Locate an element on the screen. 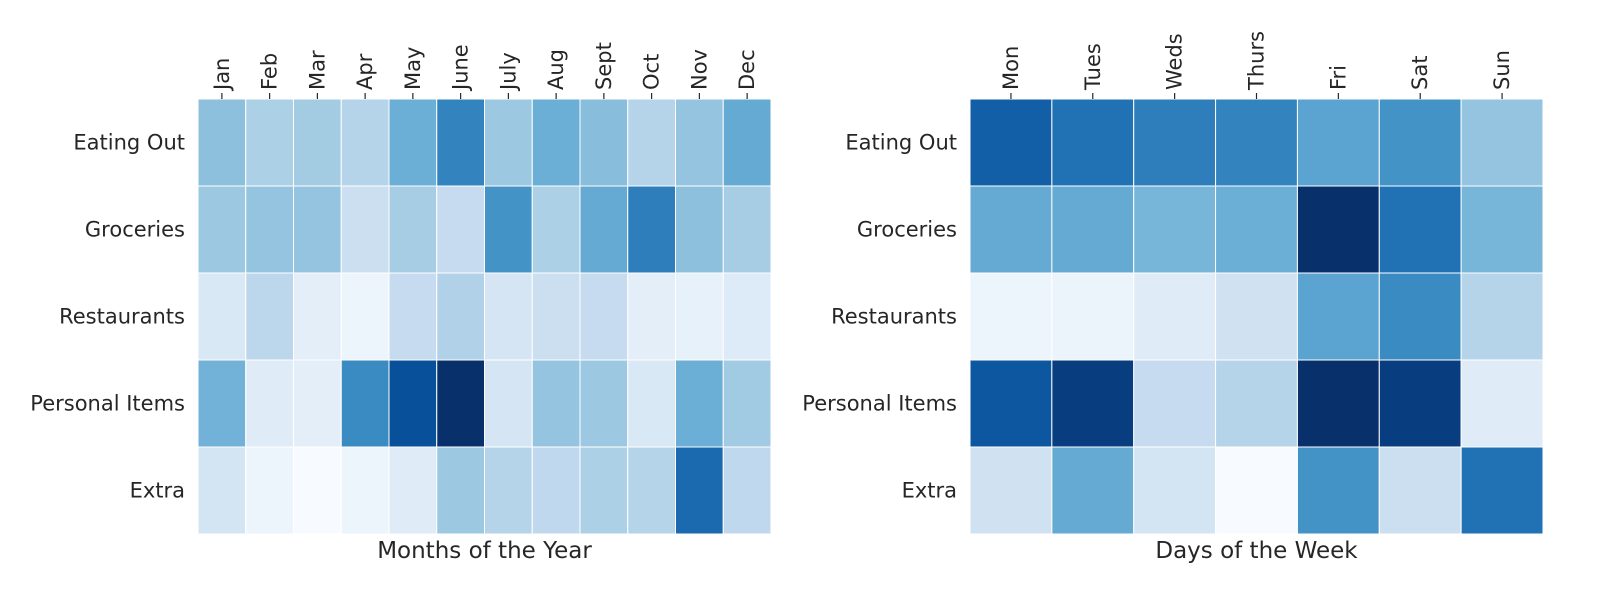  heatmap-cell-extra-sept is located at coordinates (604, 490).